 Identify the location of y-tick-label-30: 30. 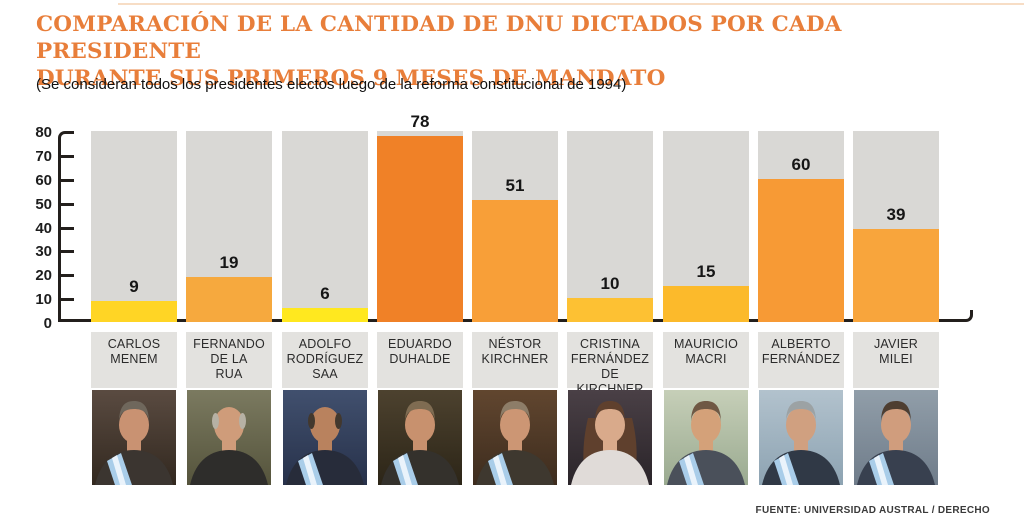
(43, 252).